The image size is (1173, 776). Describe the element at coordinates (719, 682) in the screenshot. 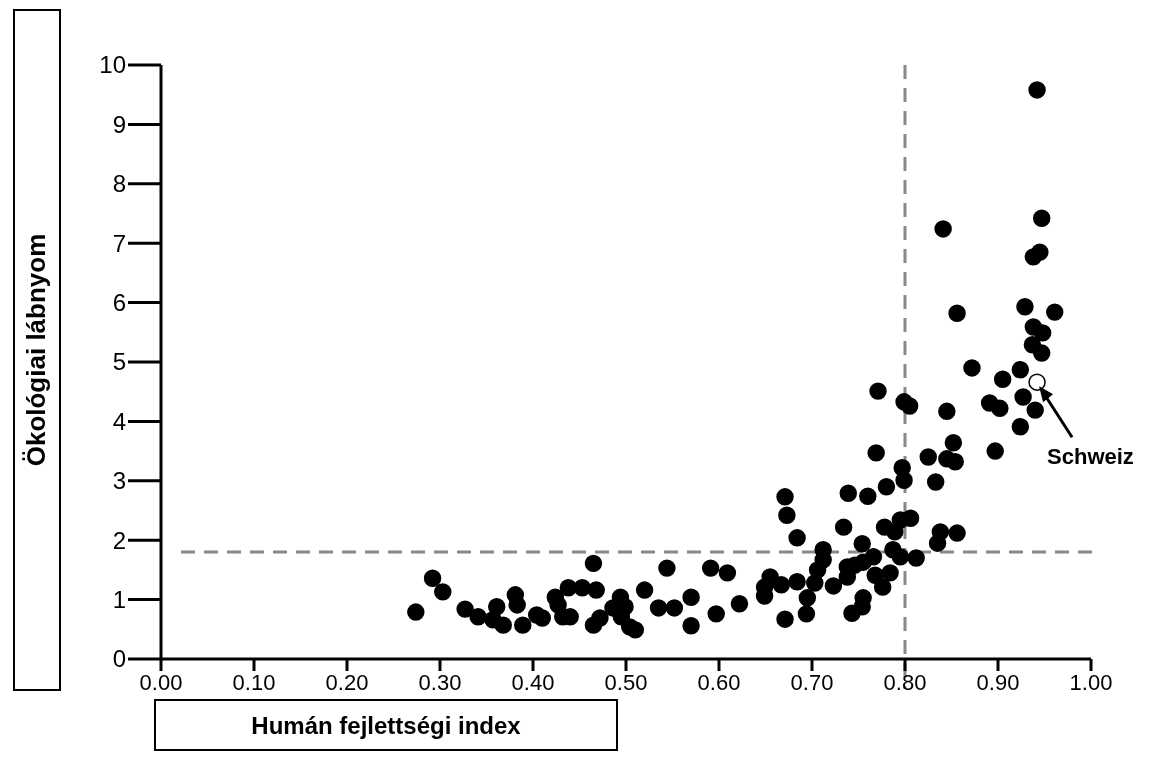

I see `x-tick-label: 0.60` at that location.